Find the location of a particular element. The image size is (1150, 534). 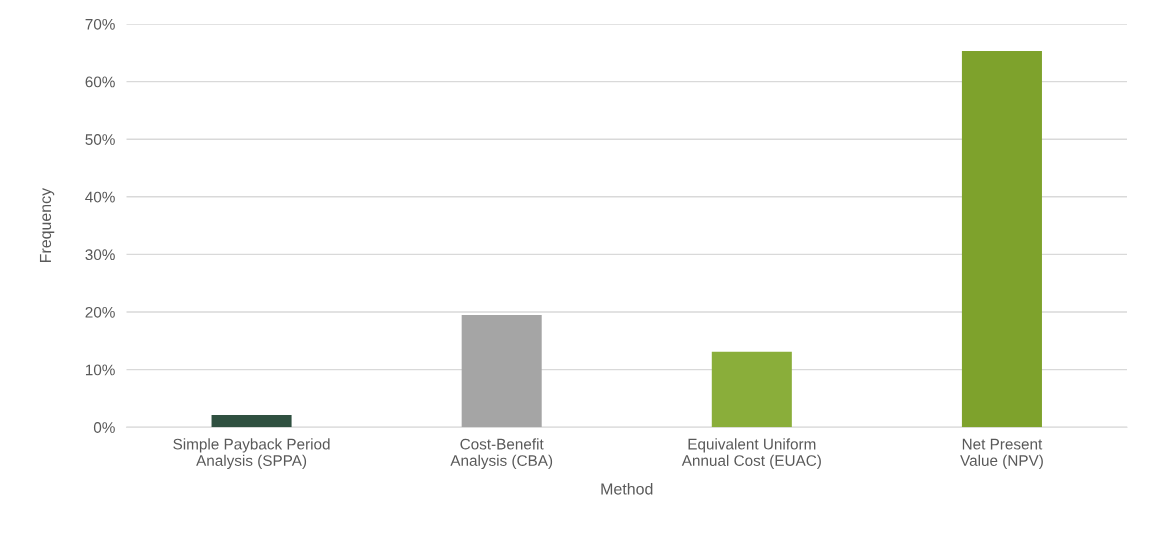

x-tick-label: Cost-Benefit Analysis (CBA) is located at coordinates (501, 454).